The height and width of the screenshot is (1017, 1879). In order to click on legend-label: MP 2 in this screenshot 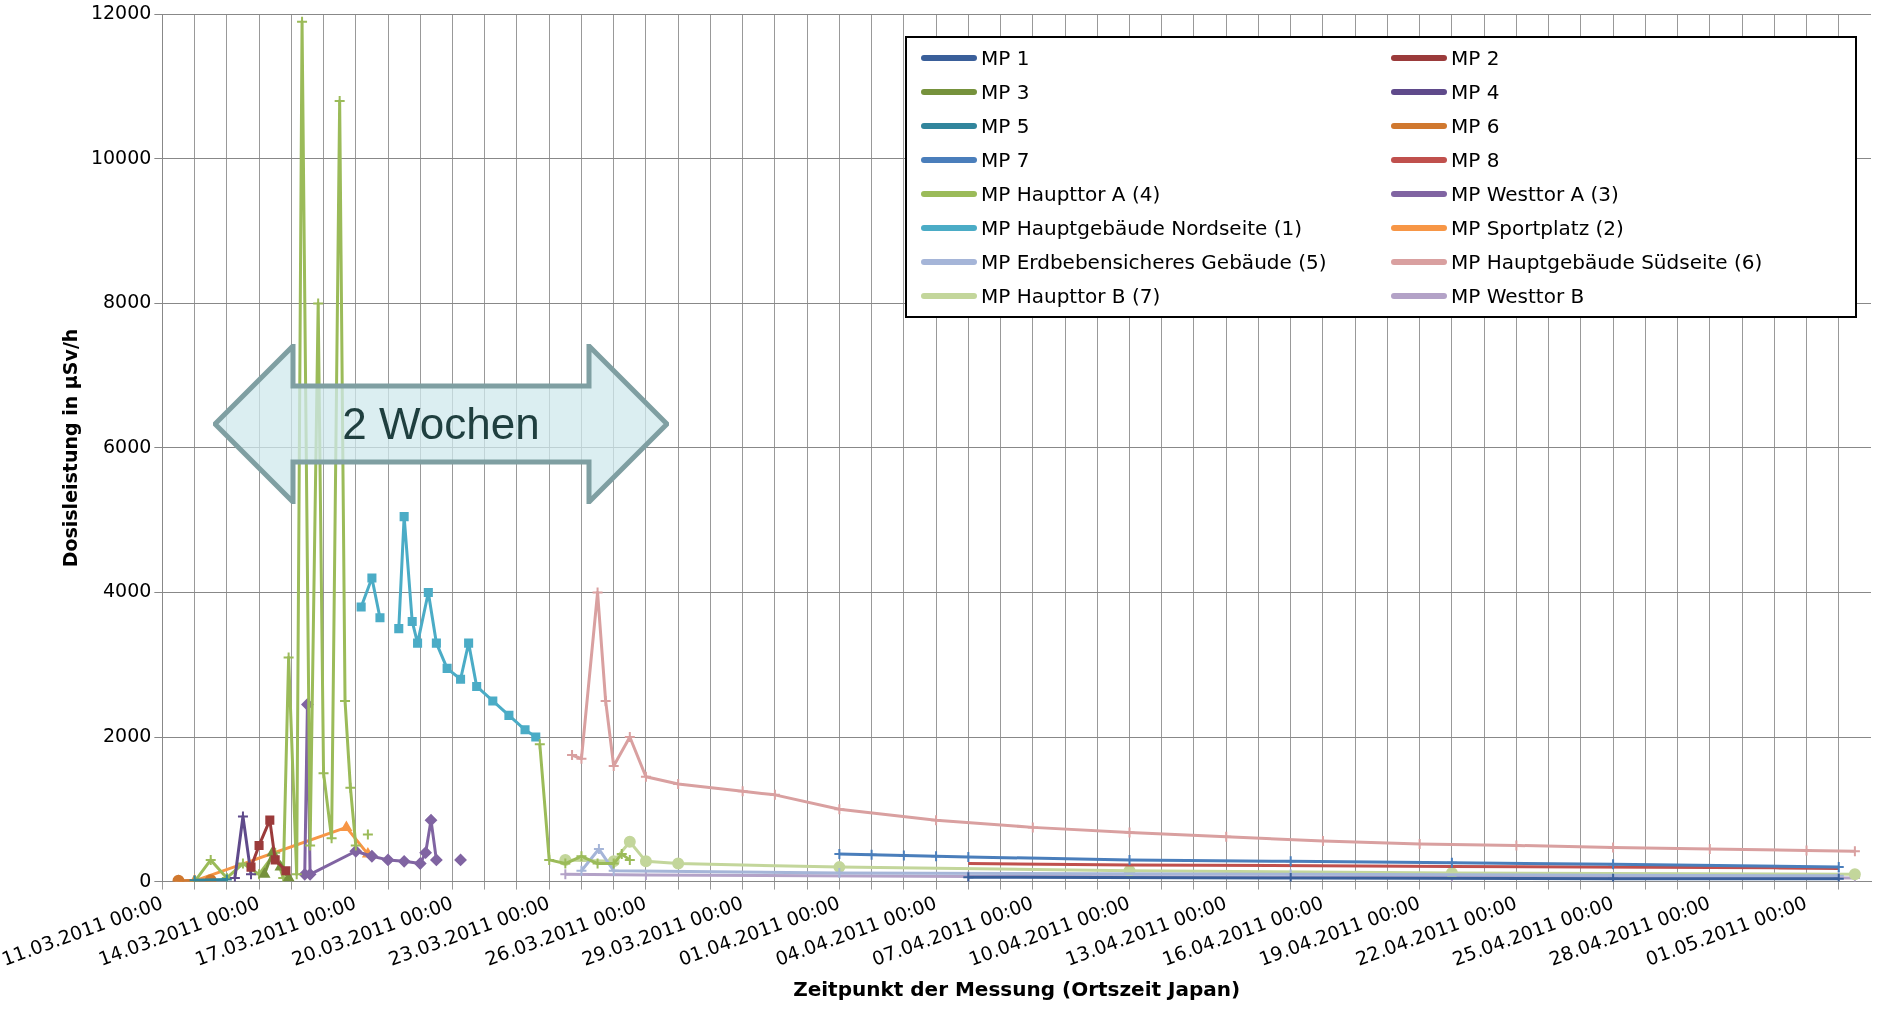, I will do `click(1475, 58)`.